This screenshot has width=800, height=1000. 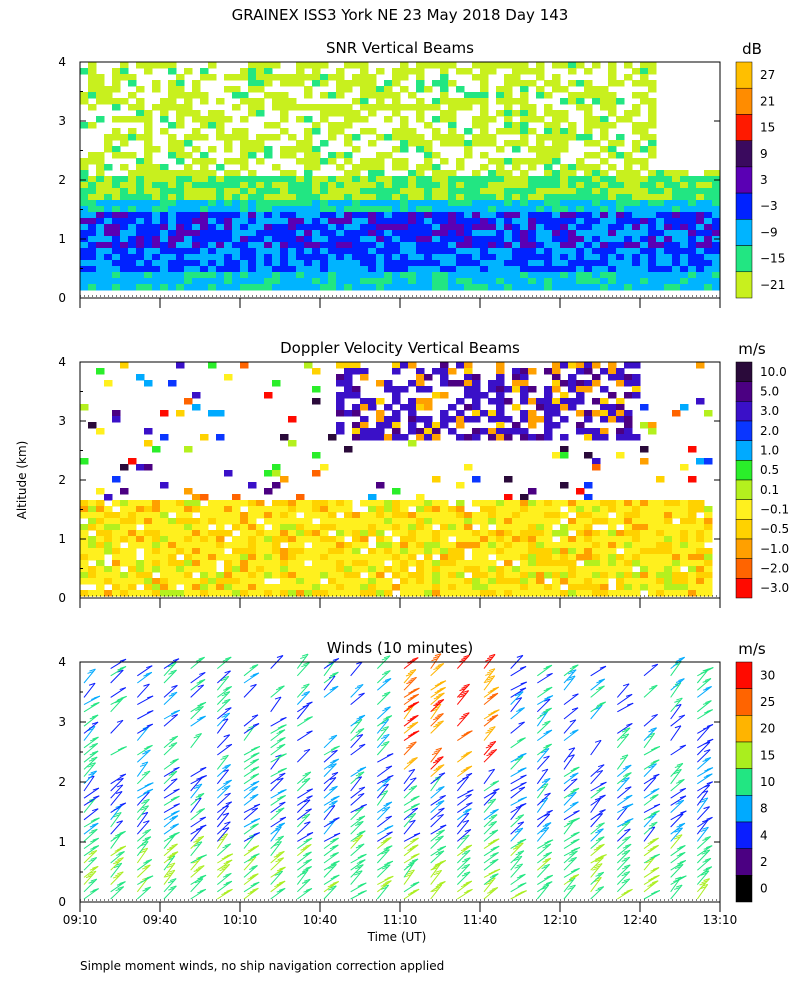 What do you see at coordinates (769, 470) in the screenshot?
I see `colorbar-label: 0.5` at bounding box center [769, 470].